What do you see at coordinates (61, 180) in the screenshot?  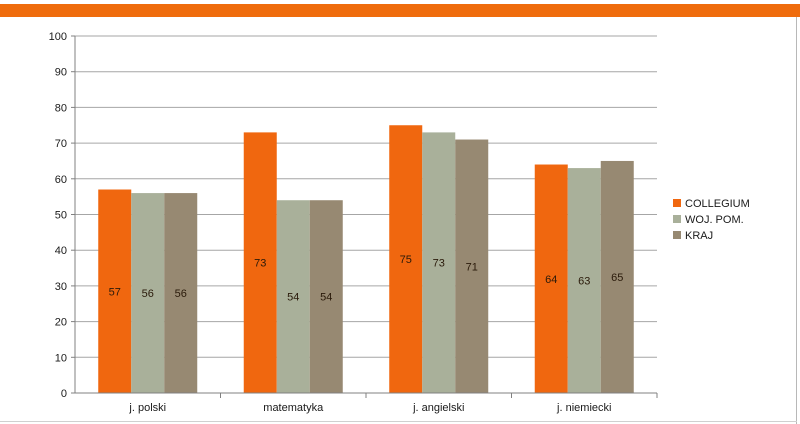 I see `y-tick-label: 60` at bounding box center [61, 180].